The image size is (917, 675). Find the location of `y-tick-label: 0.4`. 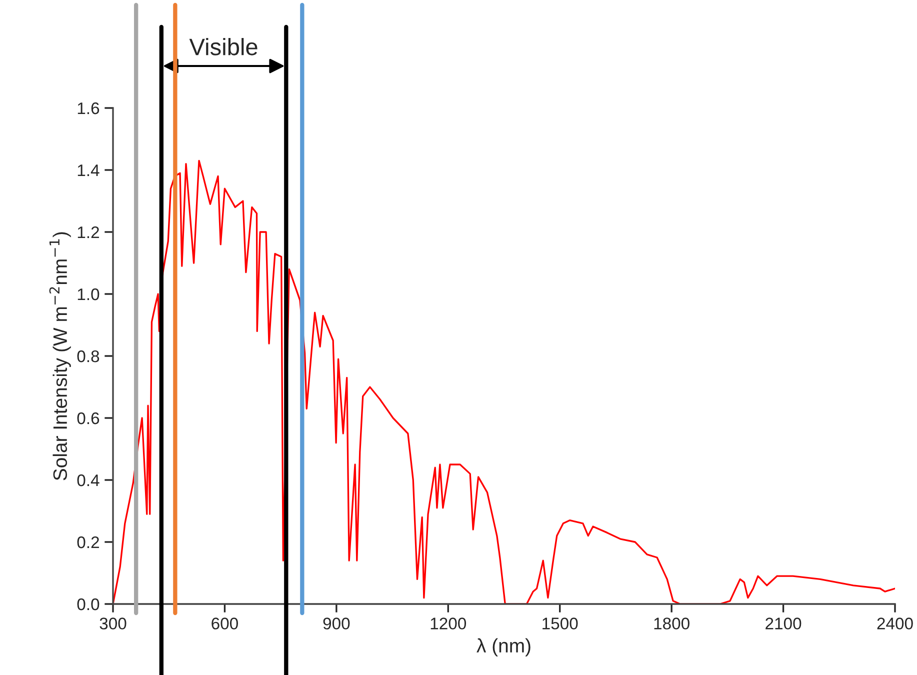

y-tick-label: 0.4 is located at coordinates (88, 480).